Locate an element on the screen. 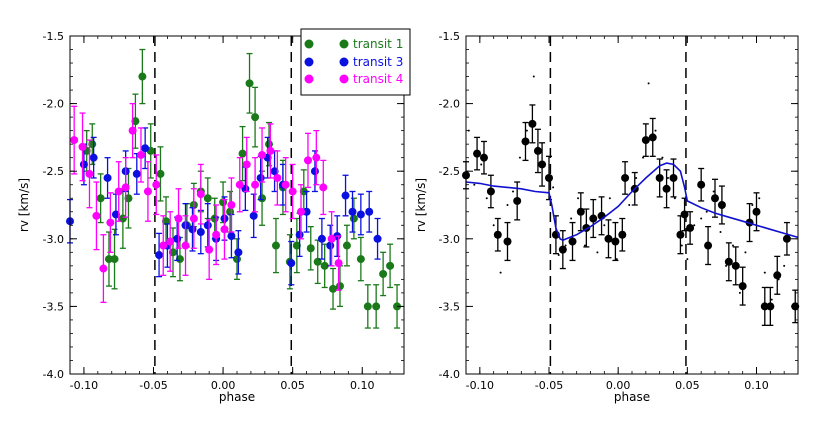  x-tick-label: -0.05 is located at coordinates (153, 385).